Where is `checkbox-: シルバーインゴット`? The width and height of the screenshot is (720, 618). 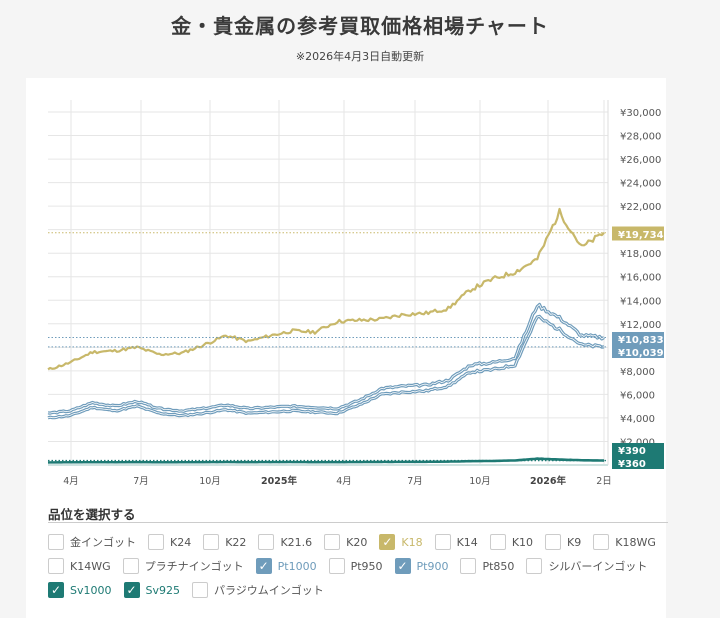 checkbox-: シルバーインゴット is located at coordinates (586, 566).